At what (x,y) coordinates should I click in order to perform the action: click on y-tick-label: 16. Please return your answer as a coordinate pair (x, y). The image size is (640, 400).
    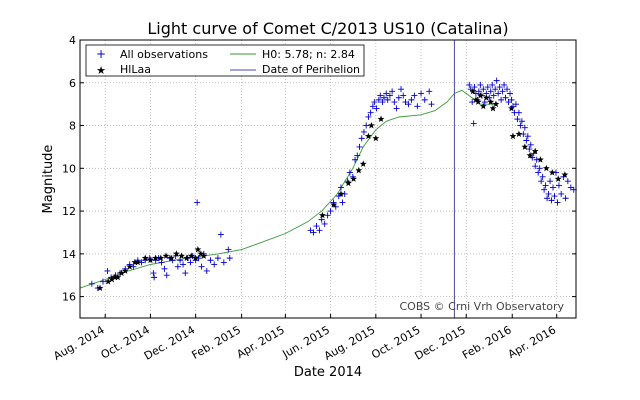
    Looking at the image, I should click on (69, 297).